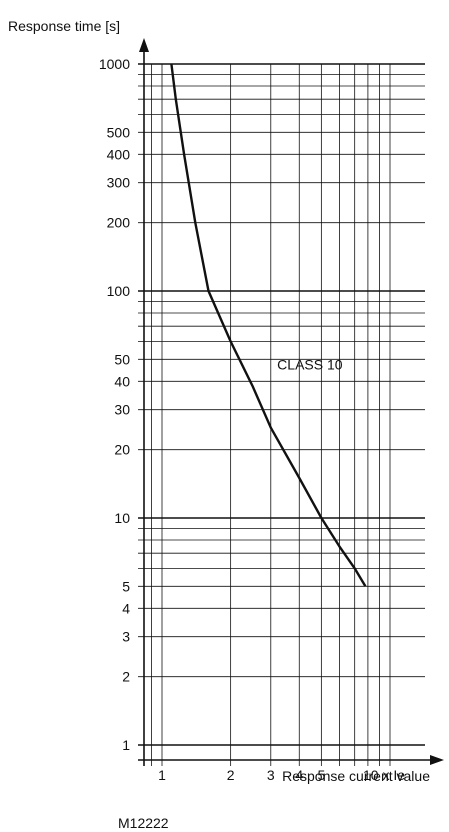 The height and width of the screenshot is (832, 449). What do you see at coordinates (126, 608) in the screenshot?
I see `y-tick-label: 4` at bounding box center [126, 608].